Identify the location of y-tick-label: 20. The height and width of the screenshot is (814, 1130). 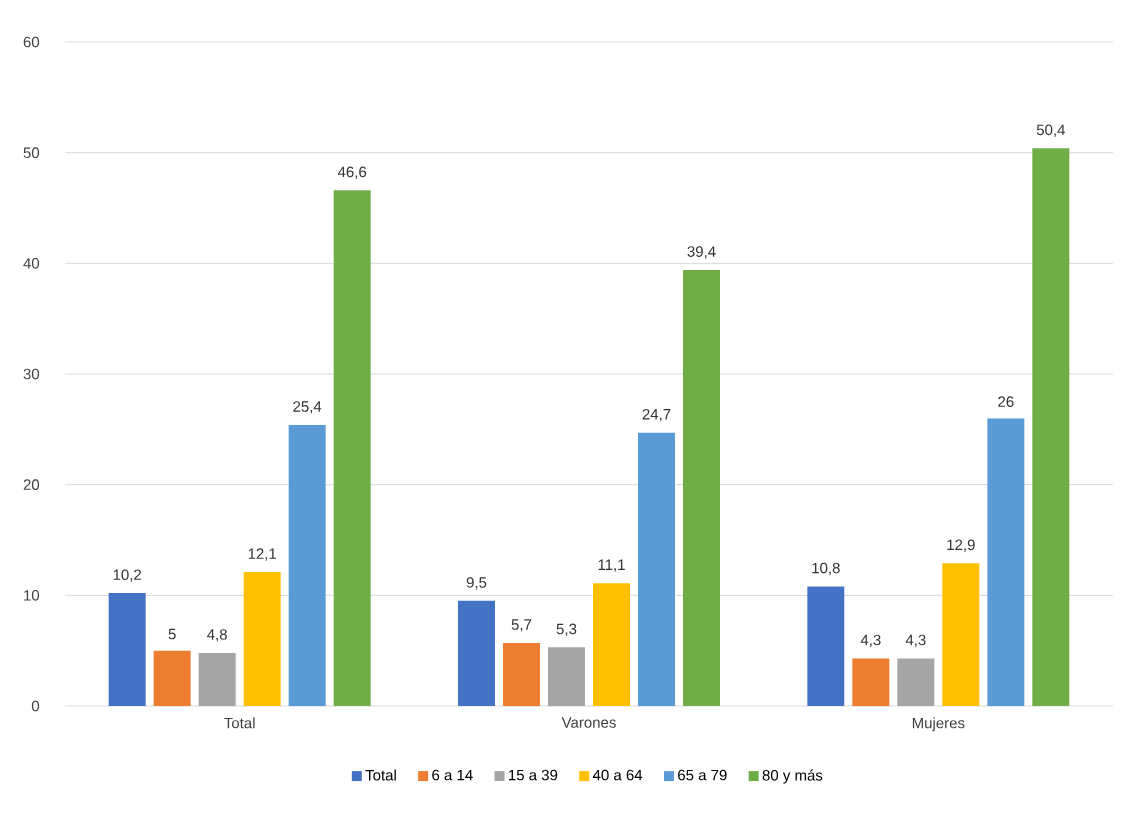
(31, 484).